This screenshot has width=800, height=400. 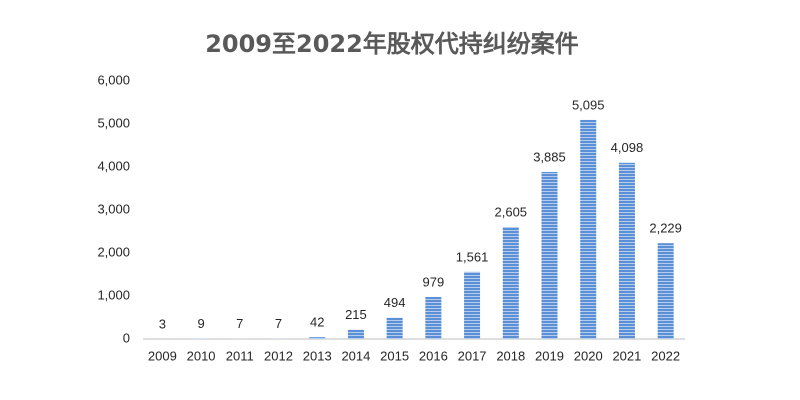 What do you see at coordinates (278, 355) in the screenshot?
I see `x-tick-label: 2012` at bounding box center [278, 355].